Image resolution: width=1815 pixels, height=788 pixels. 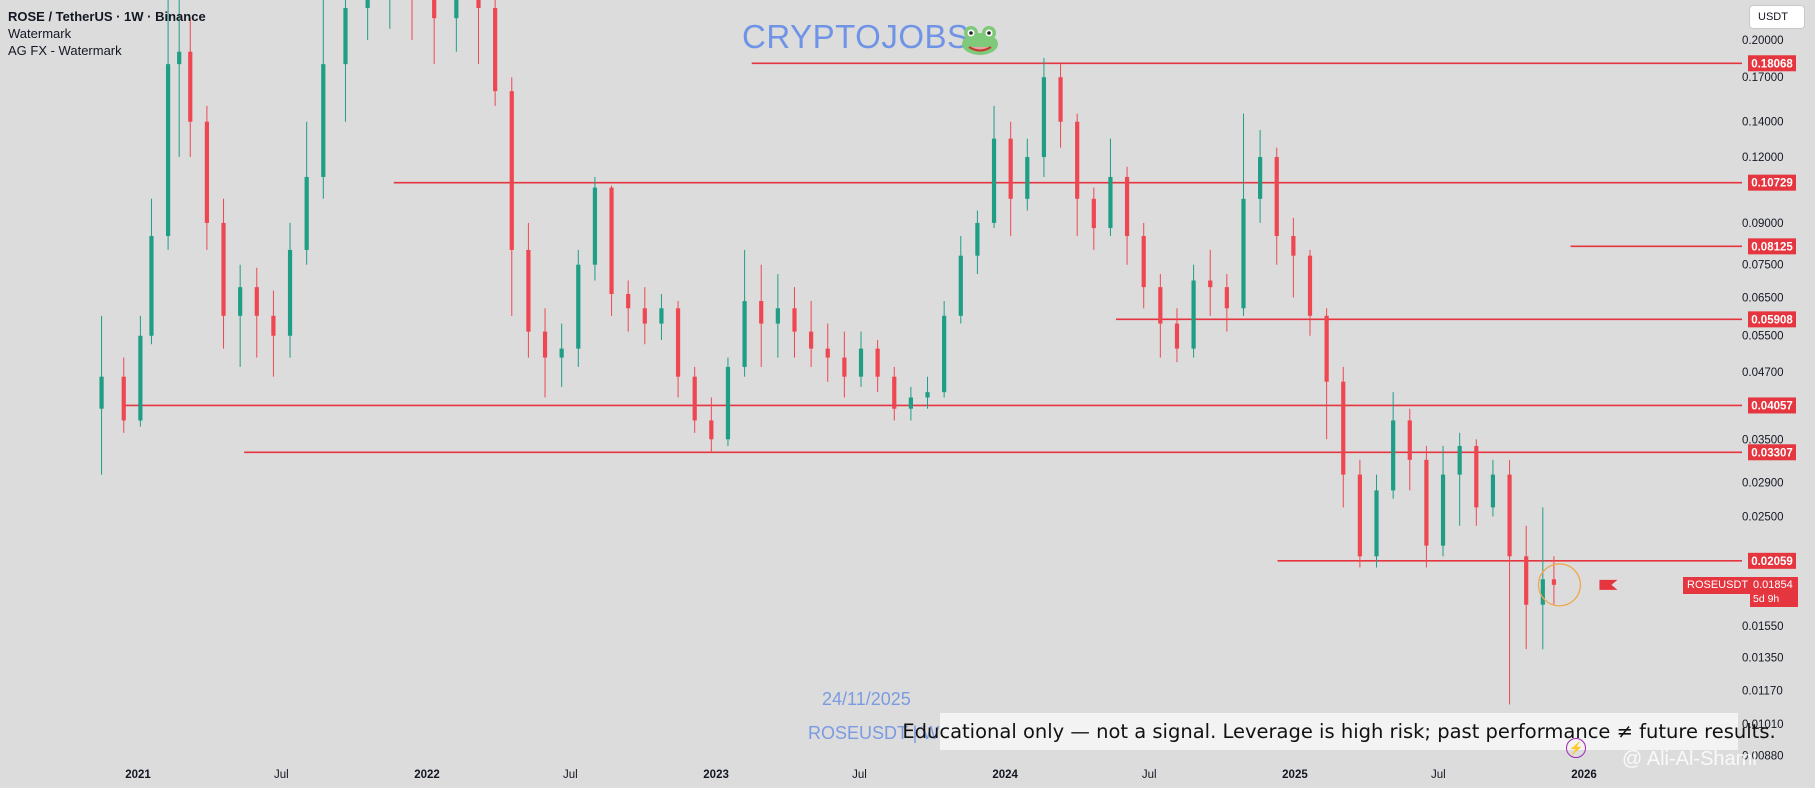 I want to click on x-tick-label: 2021, so click(x=138, y=775).